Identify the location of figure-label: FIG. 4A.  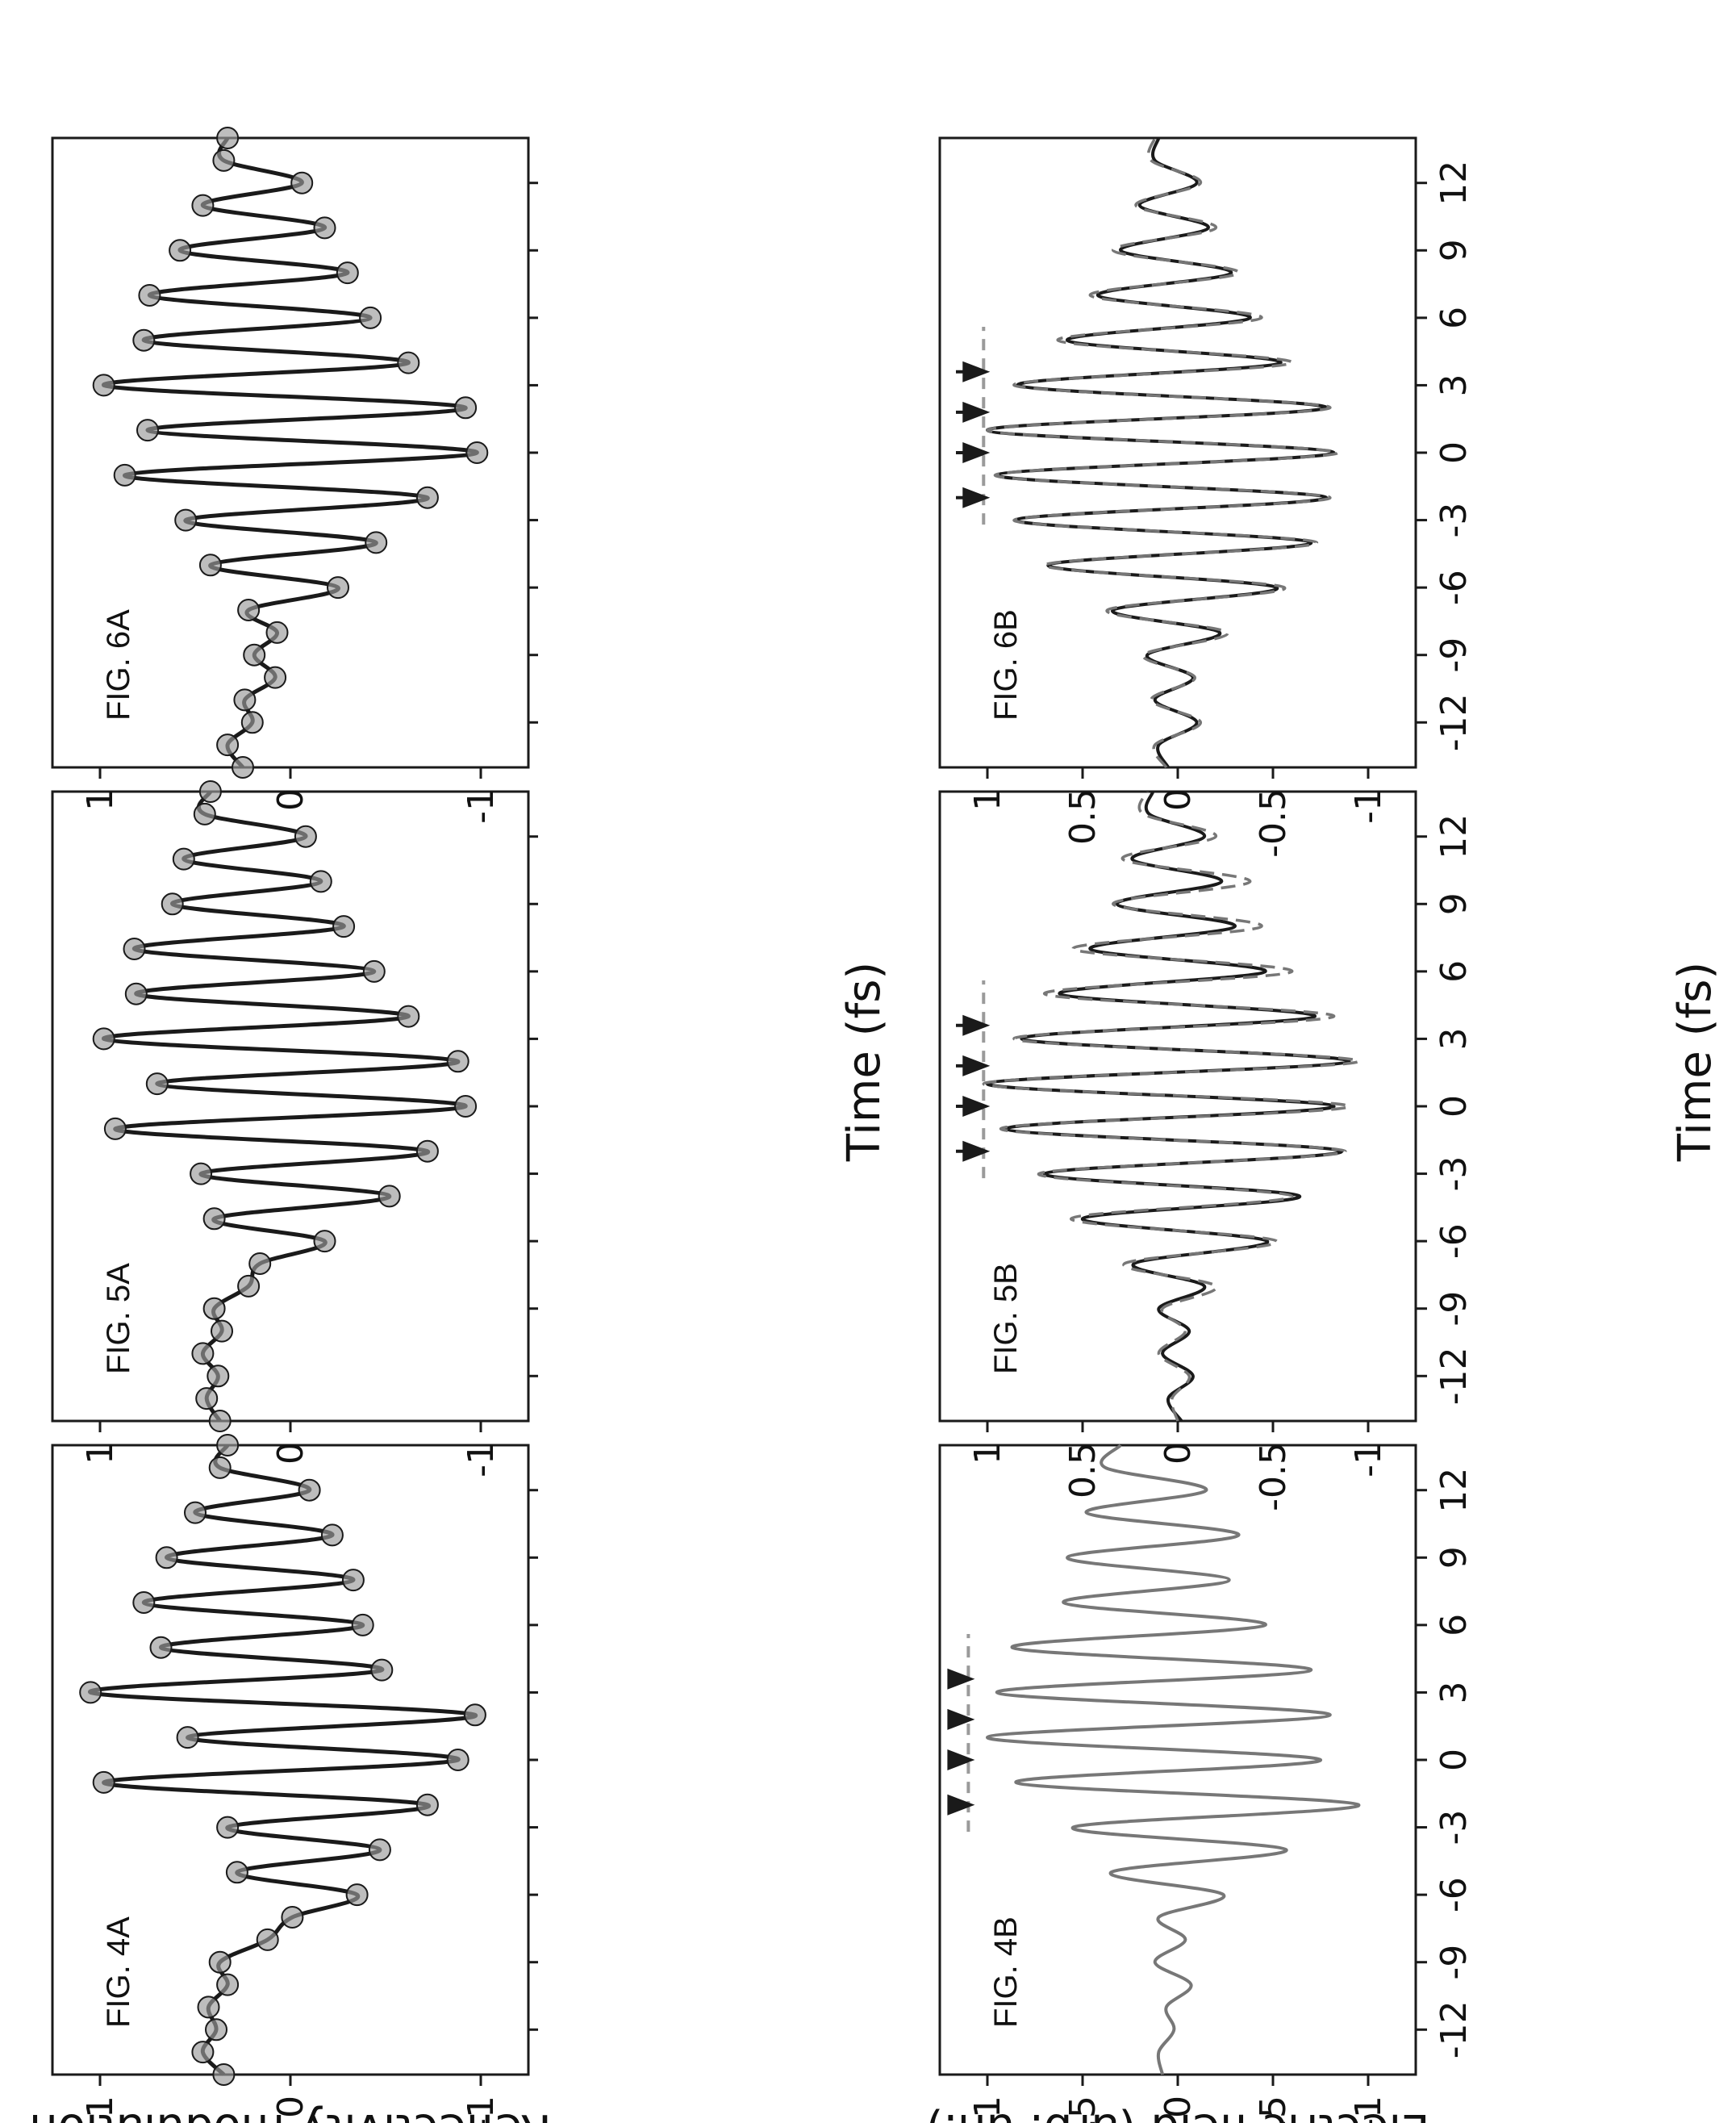
(119, 1972).